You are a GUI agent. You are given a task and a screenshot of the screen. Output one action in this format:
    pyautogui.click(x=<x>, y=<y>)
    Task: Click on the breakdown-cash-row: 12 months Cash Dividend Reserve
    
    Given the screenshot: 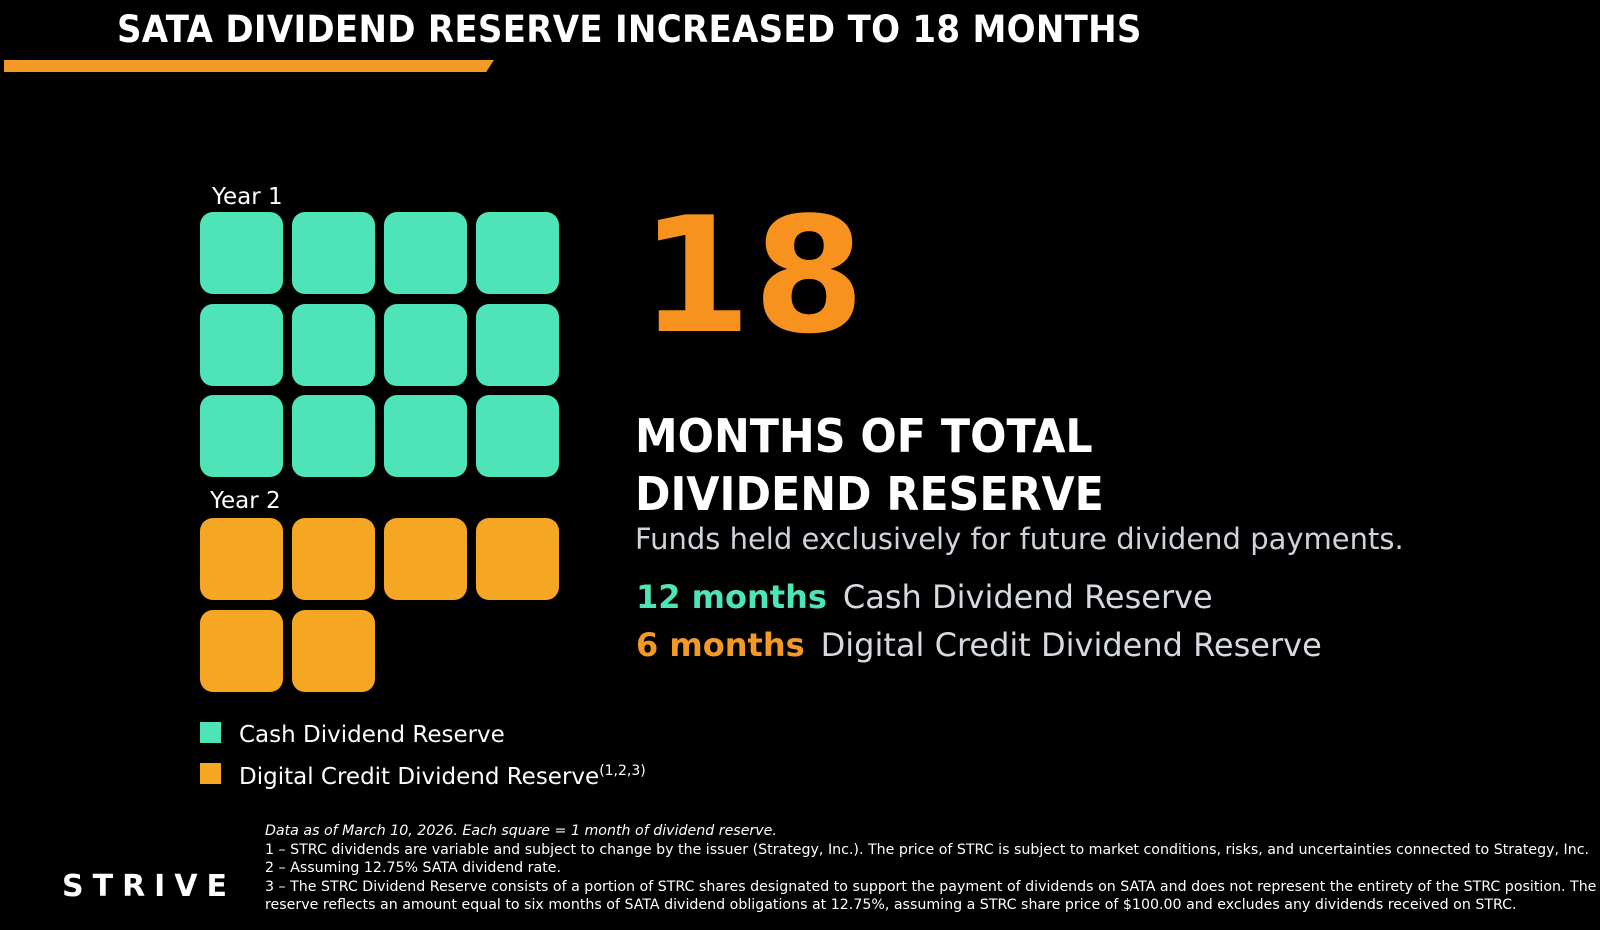 What is the action you would take?
    pyautogui.click(x=924, y=597)
    